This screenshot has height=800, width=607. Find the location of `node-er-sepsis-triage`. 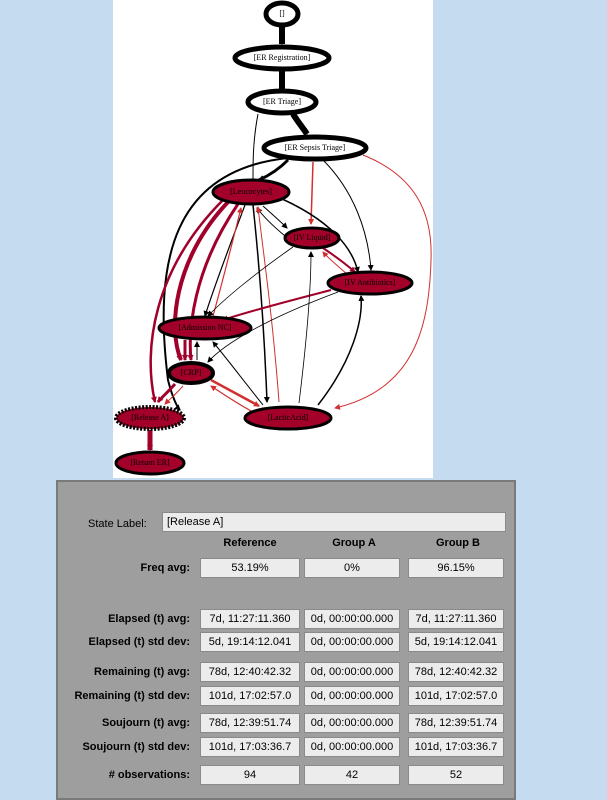

node-er-sepsis-triage is located at coordinates (315, 148).